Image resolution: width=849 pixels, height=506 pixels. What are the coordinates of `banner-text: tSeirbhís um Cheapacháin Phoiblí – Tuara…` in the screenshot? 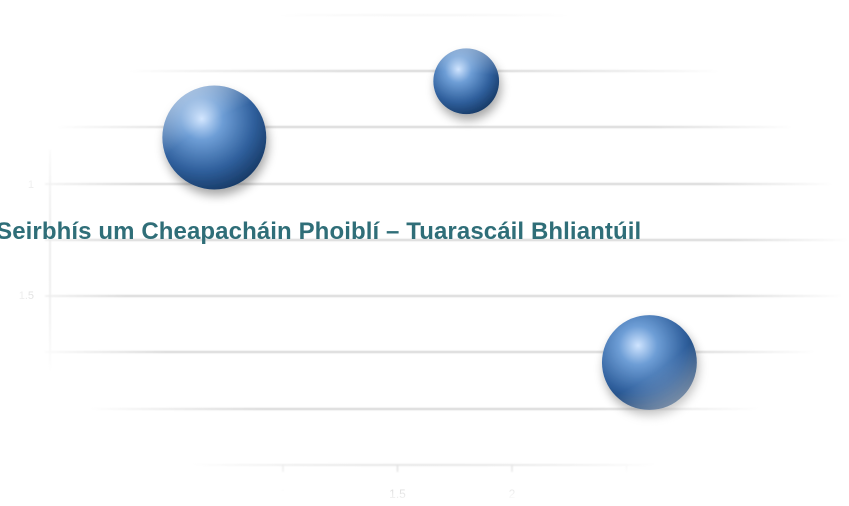 It's located at (321, 231).